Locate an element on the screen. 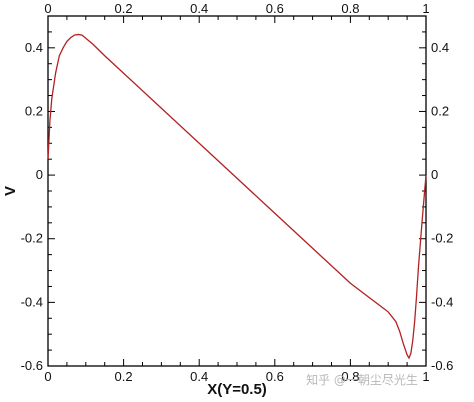 Image resolution: width=474 pixels, height=402 pixels. x-tick-label-top: 1 is located at coordinates (425, 8).